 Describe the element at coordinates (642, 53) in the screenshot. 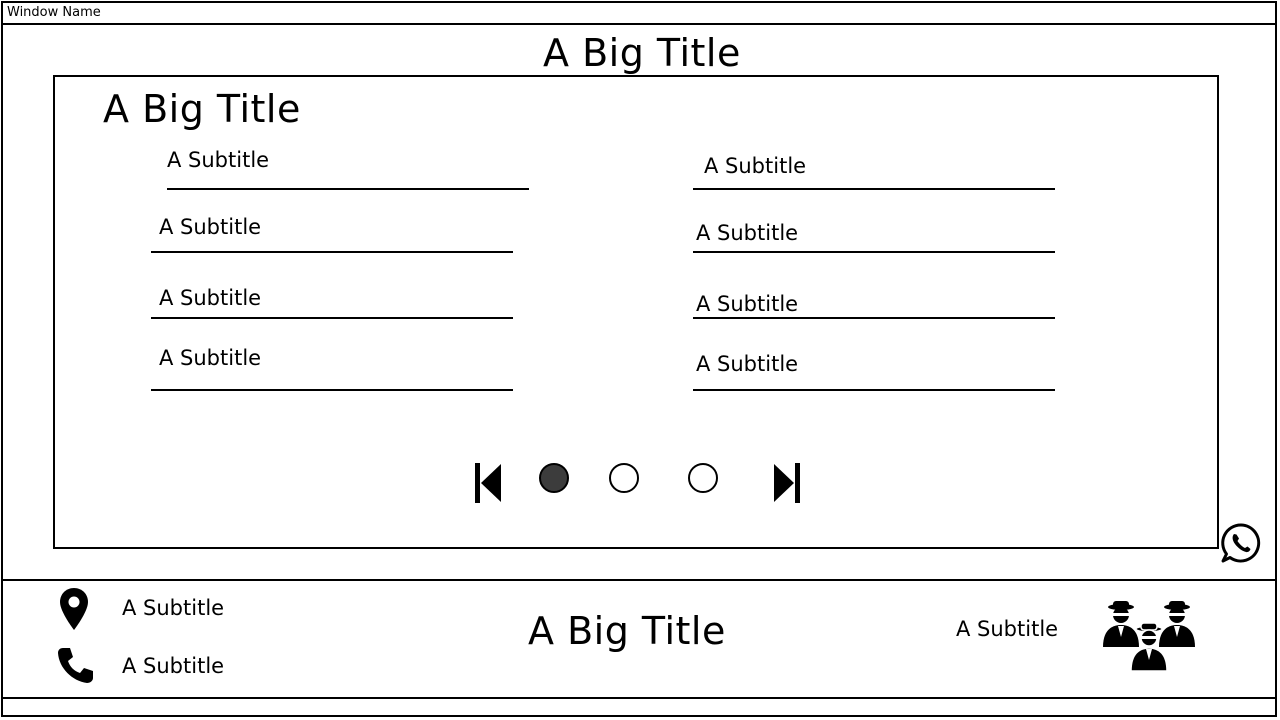

I see `page-title: A Big Title` at that location.